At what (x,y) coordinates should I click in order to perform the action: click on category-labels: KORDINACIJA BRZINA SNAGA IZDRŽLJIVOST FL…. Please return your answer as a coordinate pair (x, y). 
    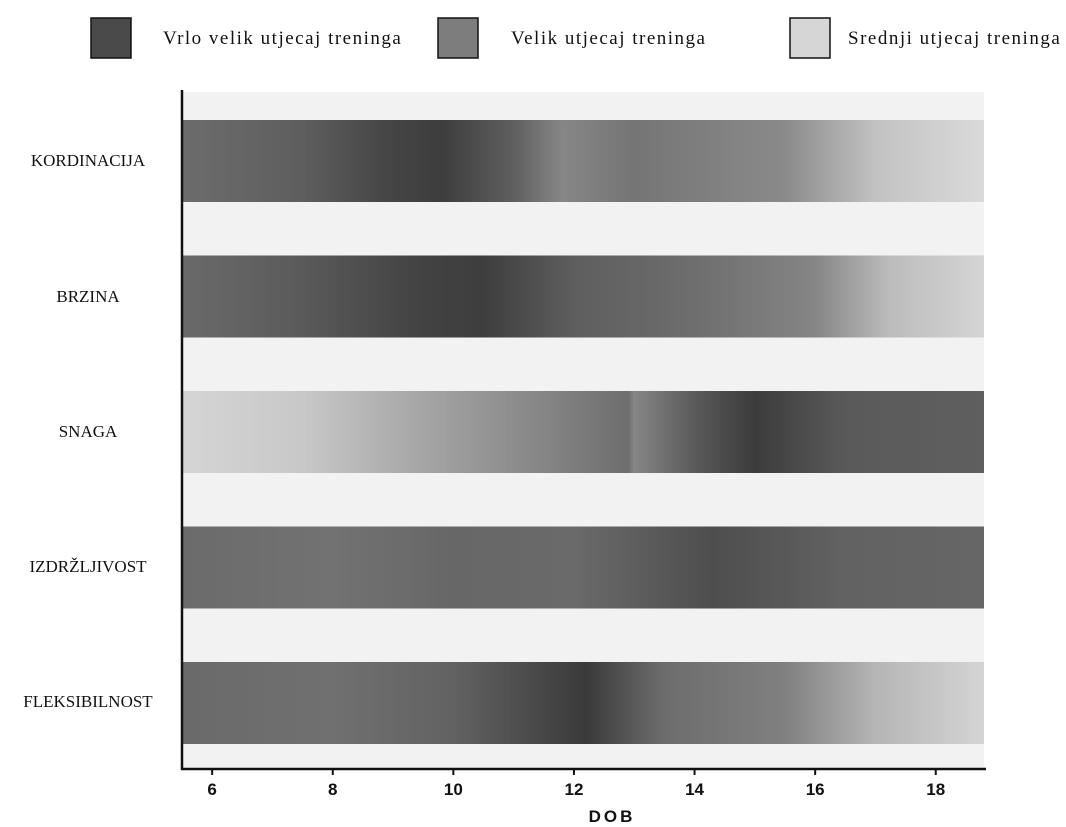
    Looking at the image, I should click on (88, 431).